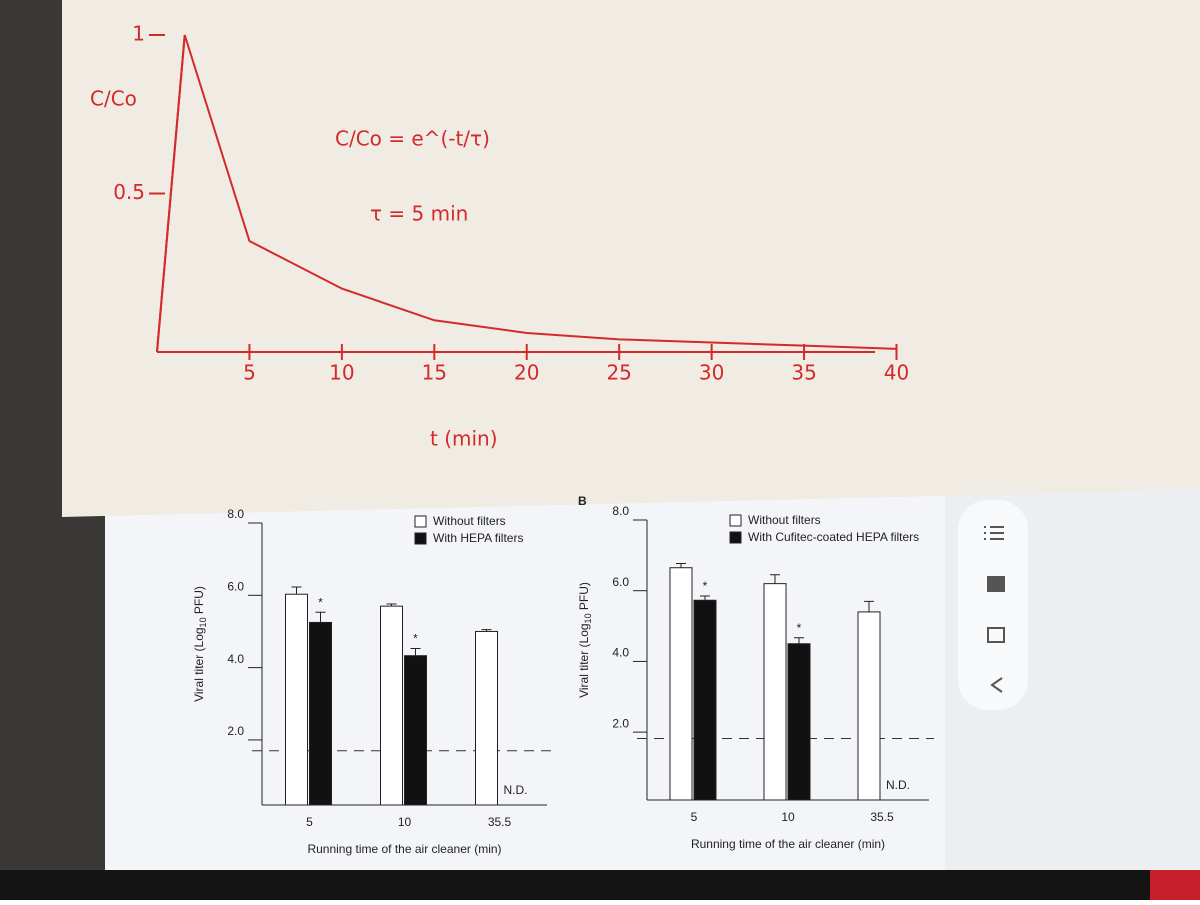 The height and width of the screenshot is (905, 1200). Describe the element at coordinates (600, 885) in the screenshot. I see `bezel` at that location.